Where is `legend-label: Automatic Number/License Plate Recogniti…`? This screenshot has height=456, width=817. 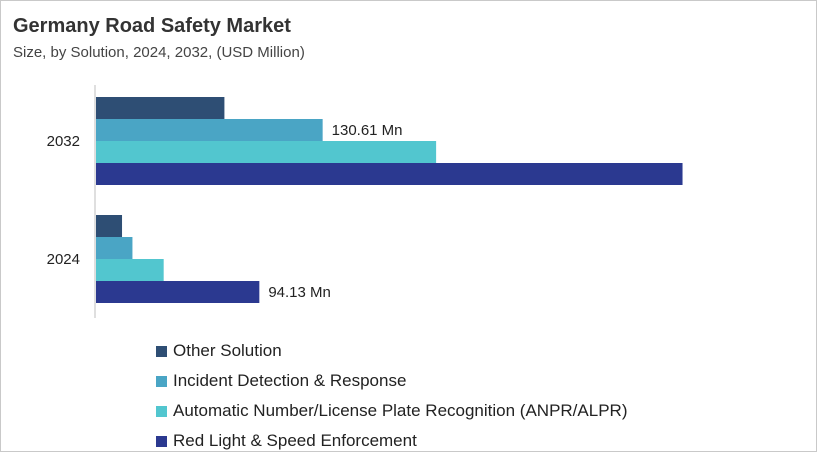 legend-label: Automatic Number/License Plate Recogniti… is located at coordinates (400, 410).